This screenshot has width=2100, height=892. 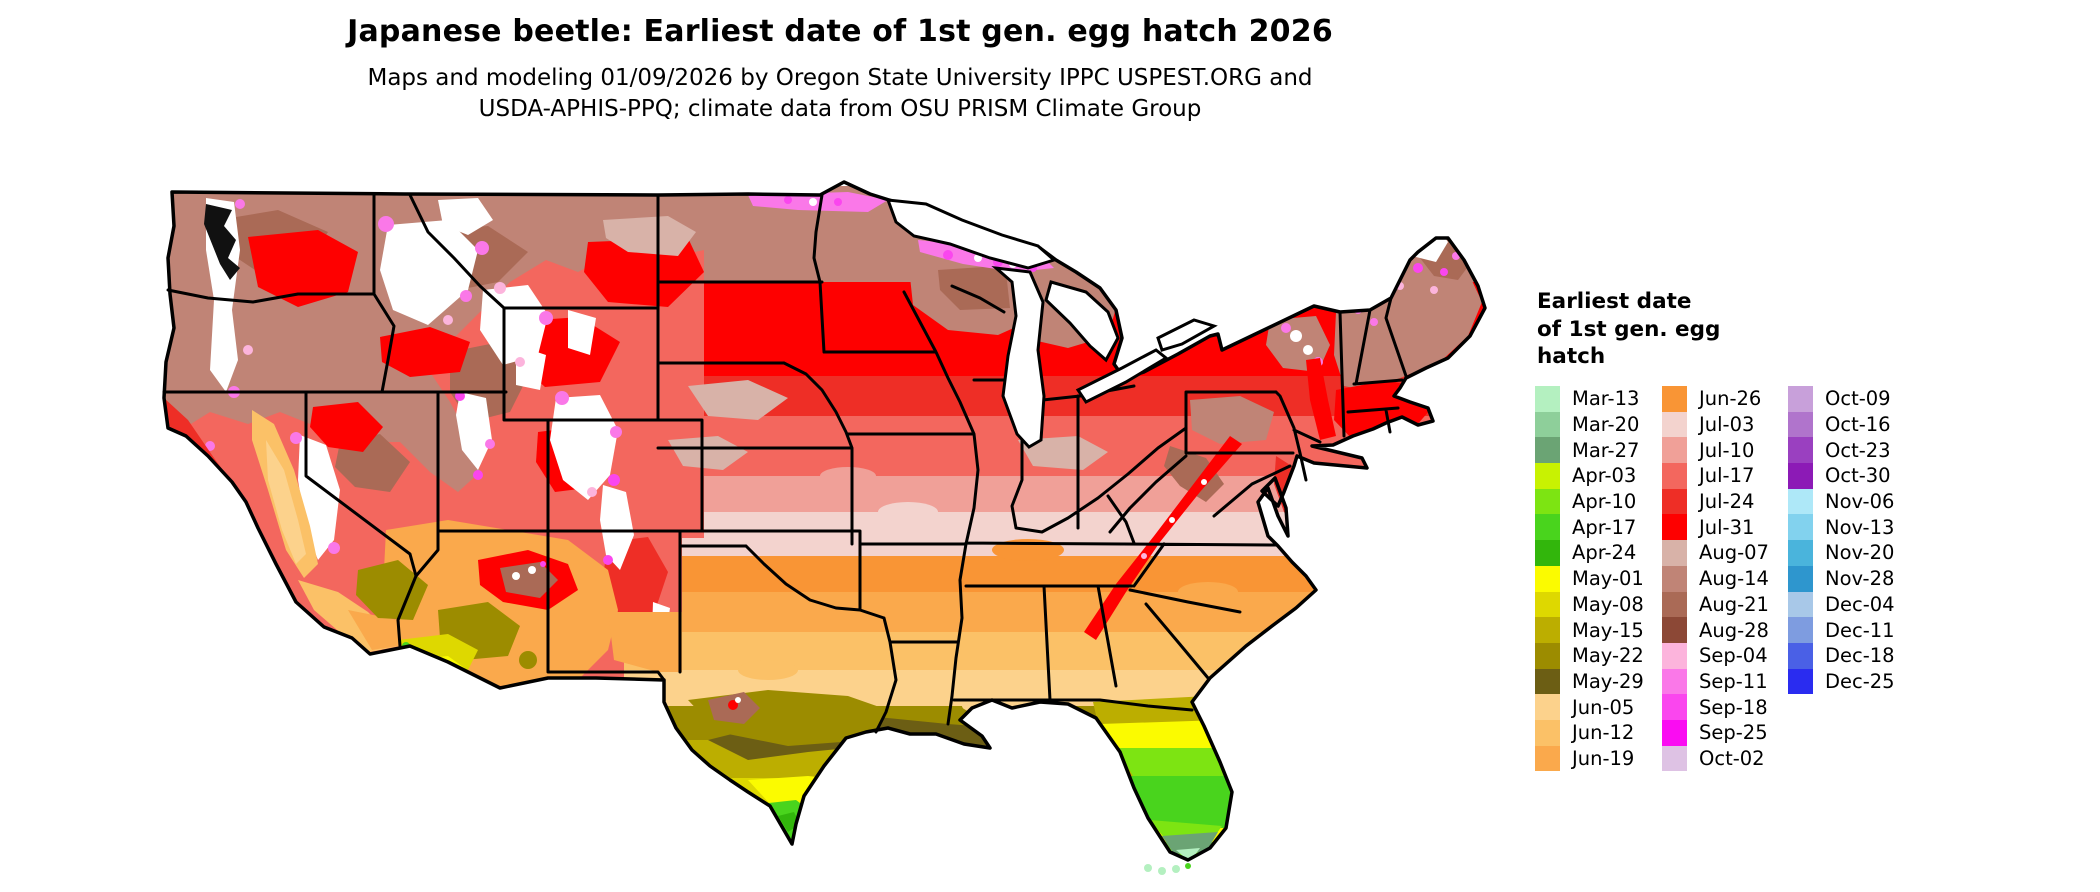 I want to click on legend-item: Jun-12, so click(x=1589, y=732).